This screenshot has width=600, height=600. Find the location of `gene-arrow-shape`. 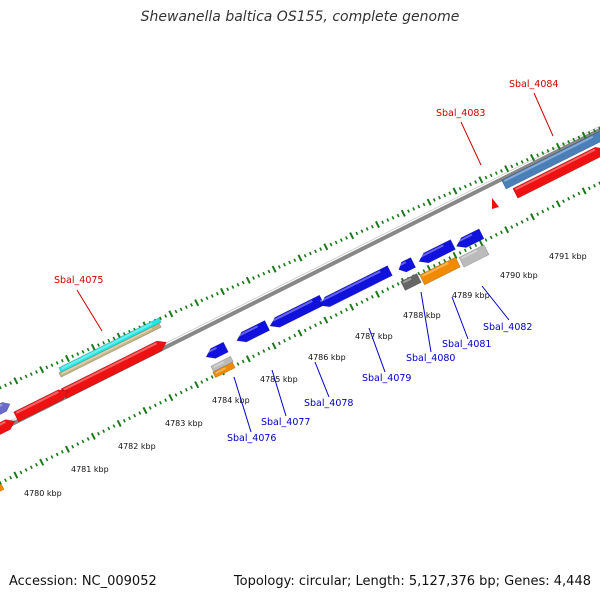

gene-arrow-shape is located at coordinates (2, 488).